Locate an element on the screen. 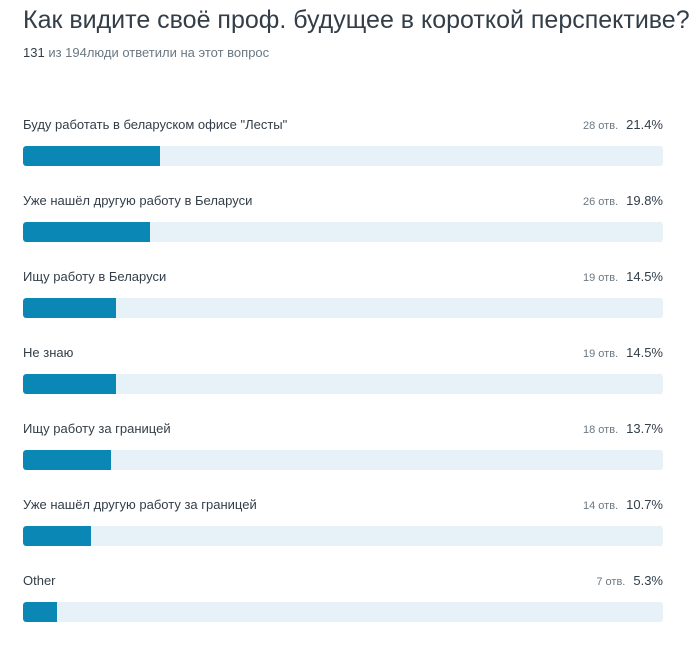  answer-row: Ищу работу в Беларуси 19 отв. 14.5% is located at coordinates (343, 306).